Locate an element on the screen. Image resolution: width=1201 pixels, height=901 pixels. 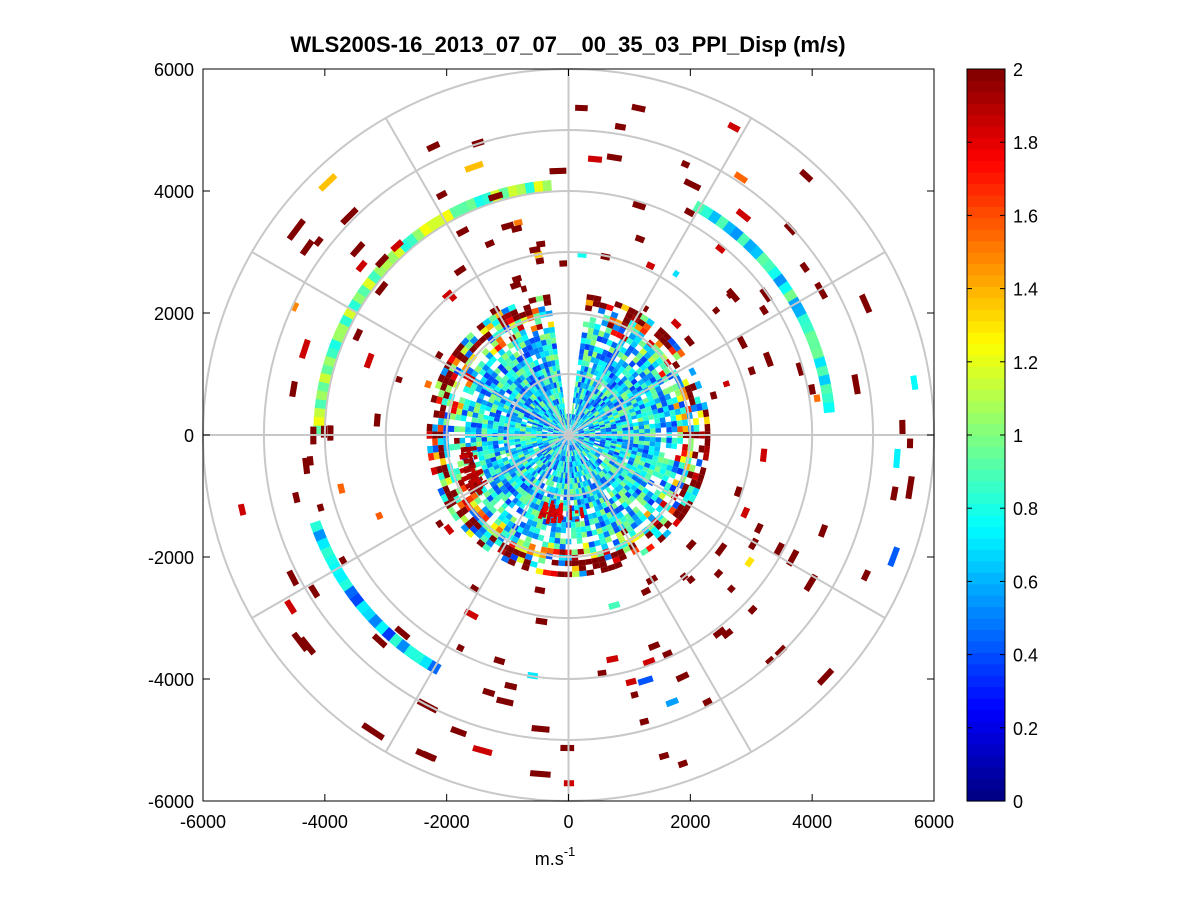
grid-spoke is located at coordinates (660, 593).